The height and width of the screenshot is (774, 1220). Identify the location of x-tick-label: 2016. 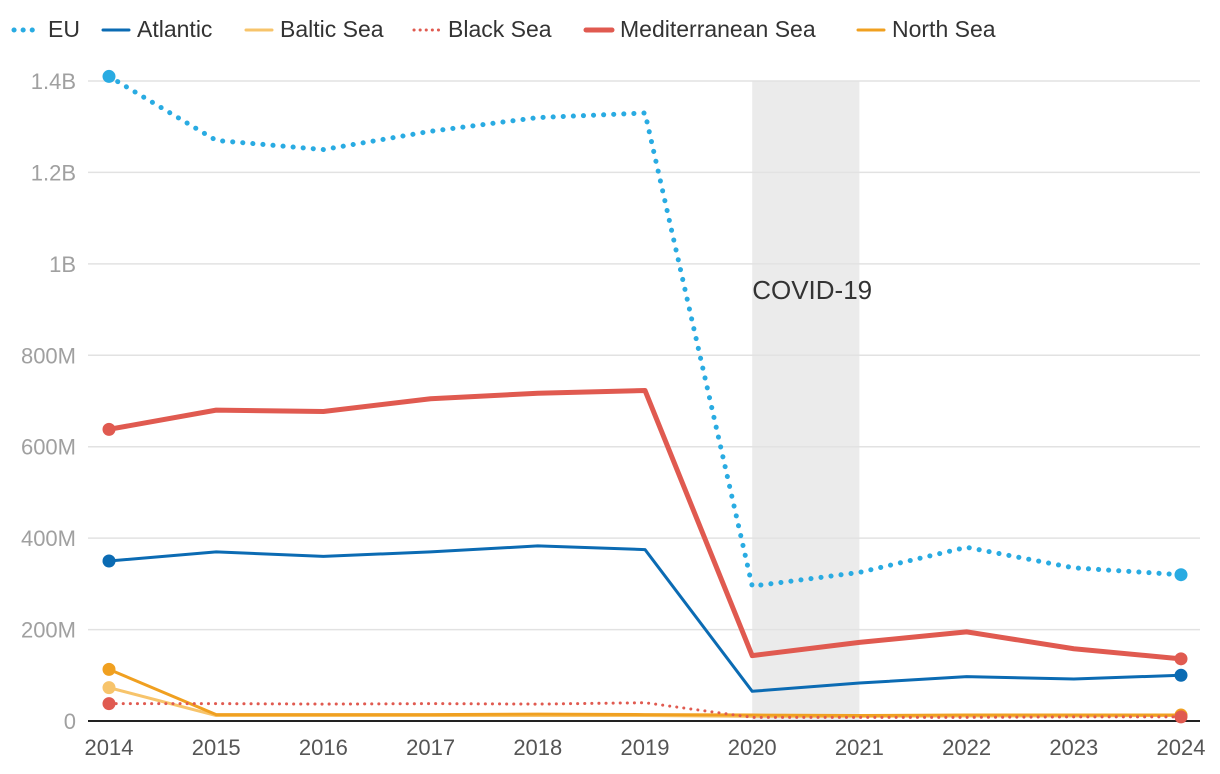
(323, 747).